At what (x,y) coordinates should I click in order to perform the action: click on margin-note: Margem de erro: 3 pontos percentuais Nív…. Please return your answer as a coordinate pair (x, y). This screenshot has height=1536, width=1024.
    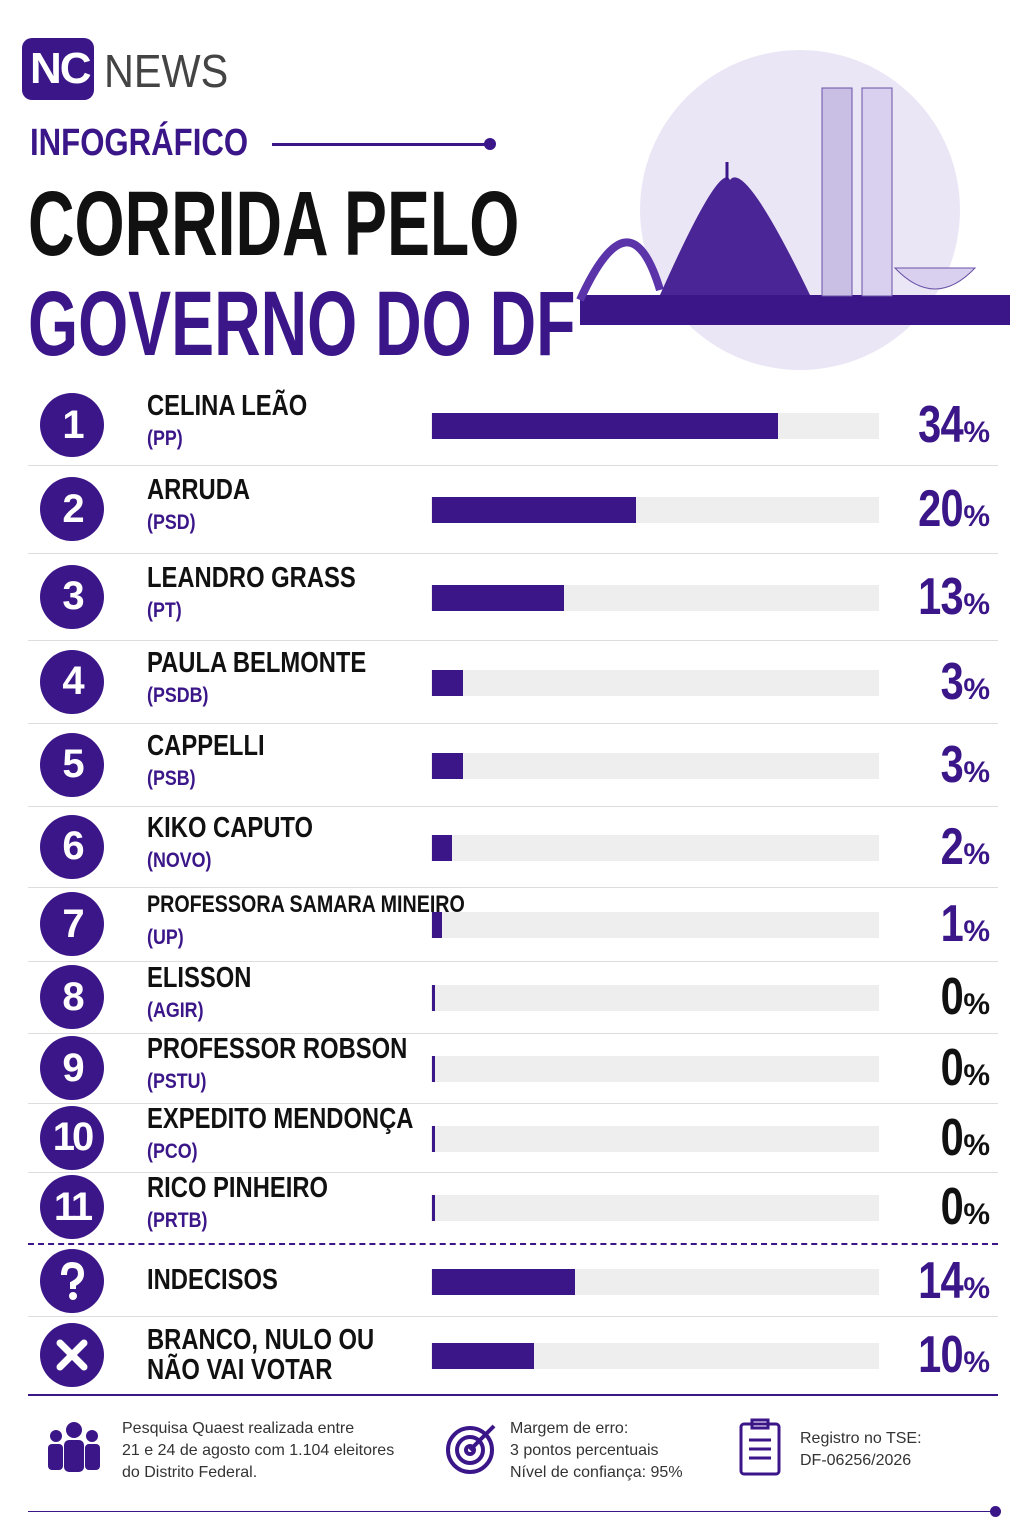
    Looking at the image, I should click on (596, 1450).